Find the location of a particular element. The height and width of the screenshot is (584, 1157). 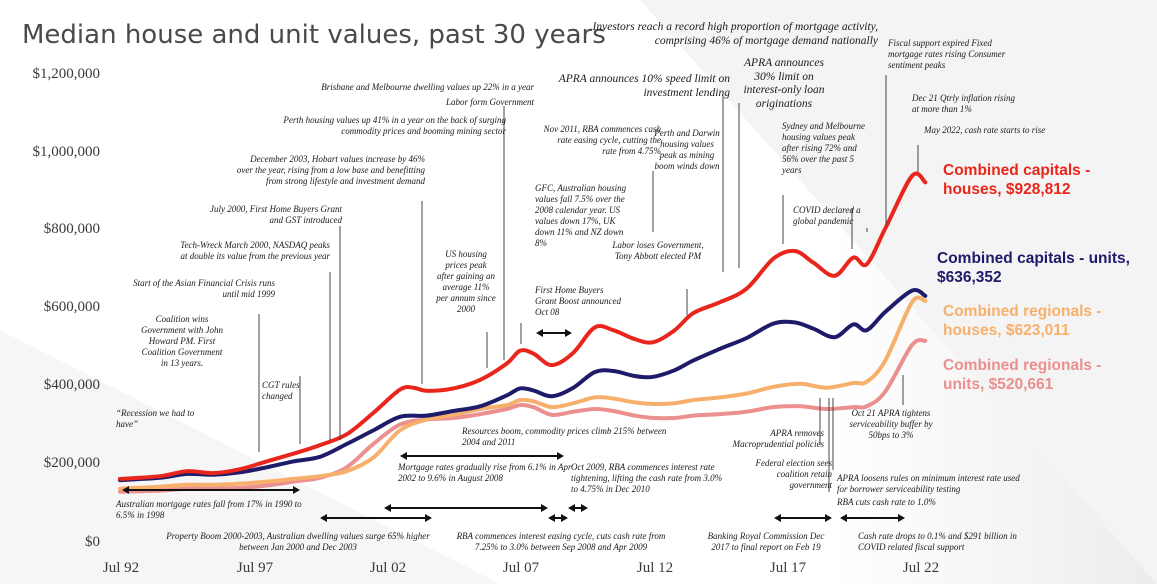

series-label-capital-houses: Combined capitals - houses, $928,812 is located at coordinates (1017, 180).